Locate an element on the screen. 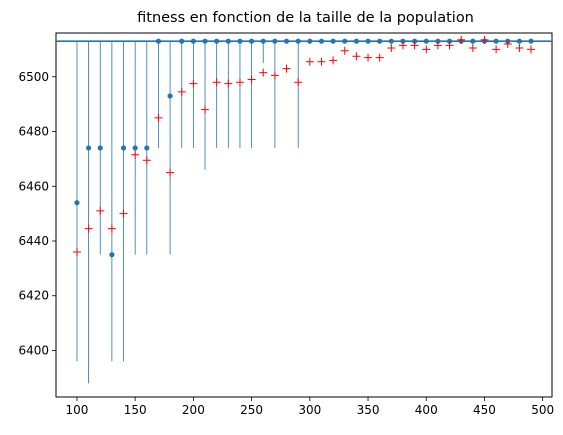 The width and height of the screenshot is (563, 435). x-tick-label: 100 is located at coordinates (77, 410).